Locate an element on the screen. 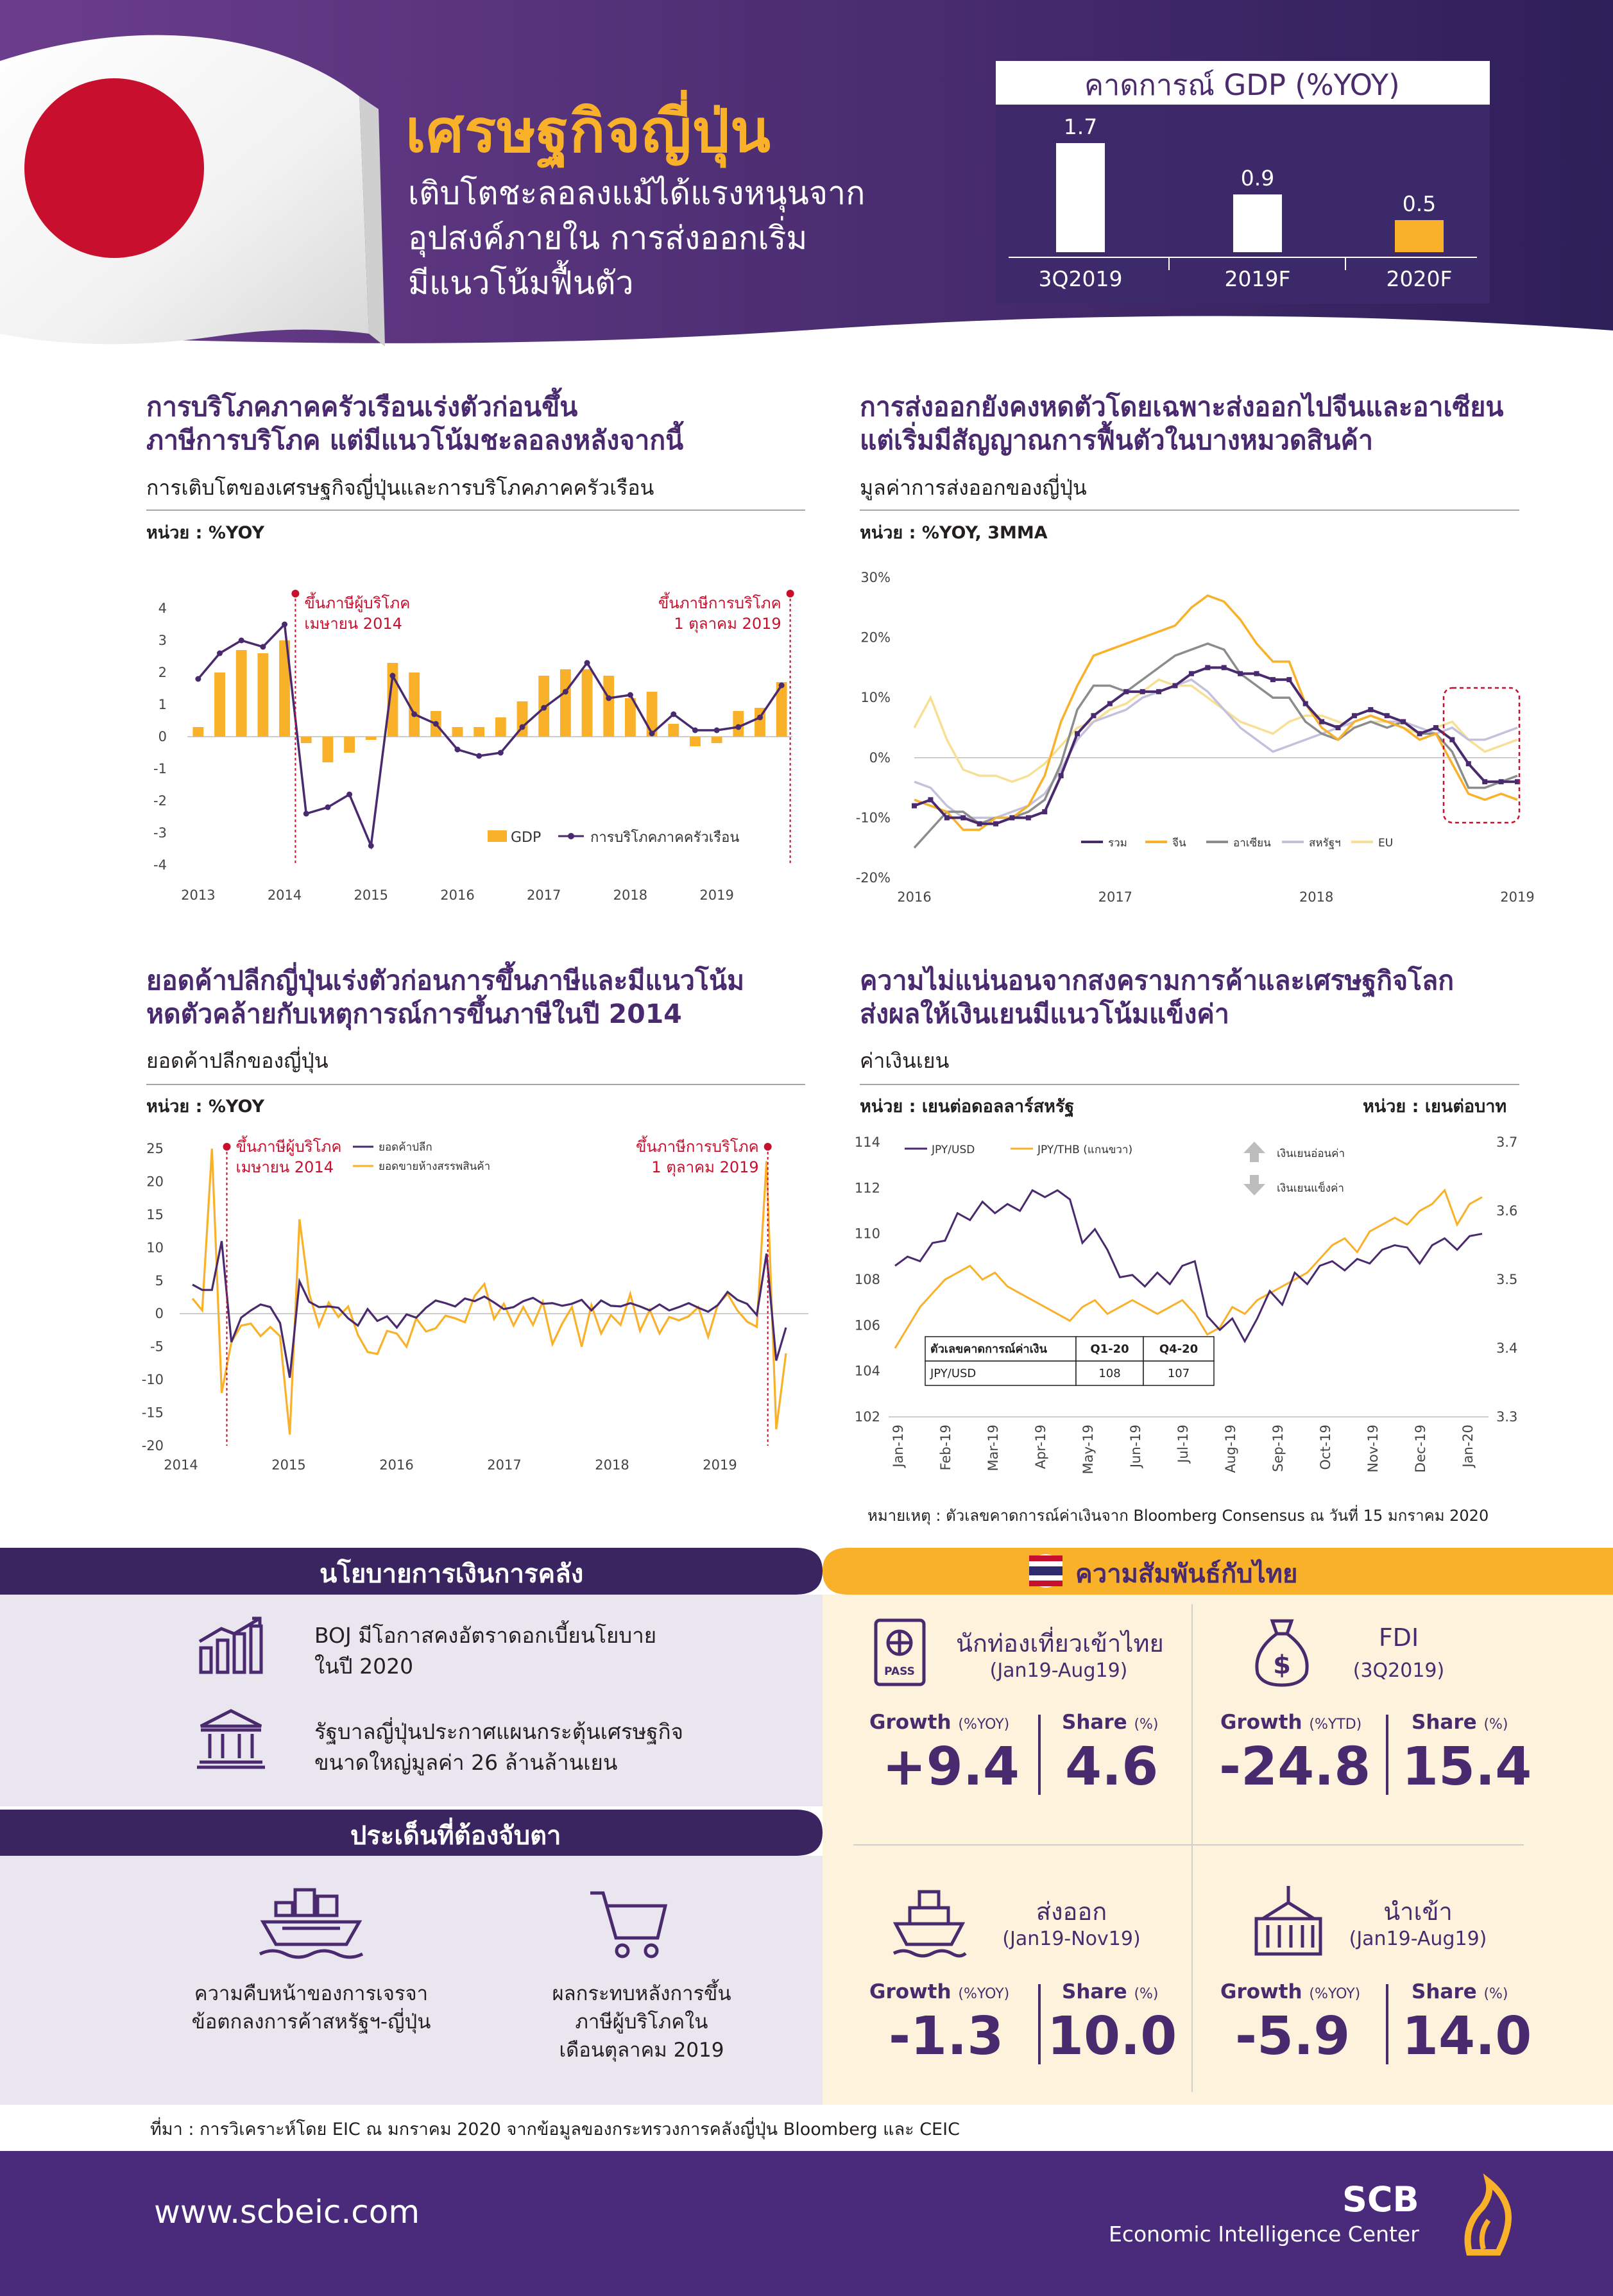  ret-y-tick: -20 is located at coordinates (153, 1445).